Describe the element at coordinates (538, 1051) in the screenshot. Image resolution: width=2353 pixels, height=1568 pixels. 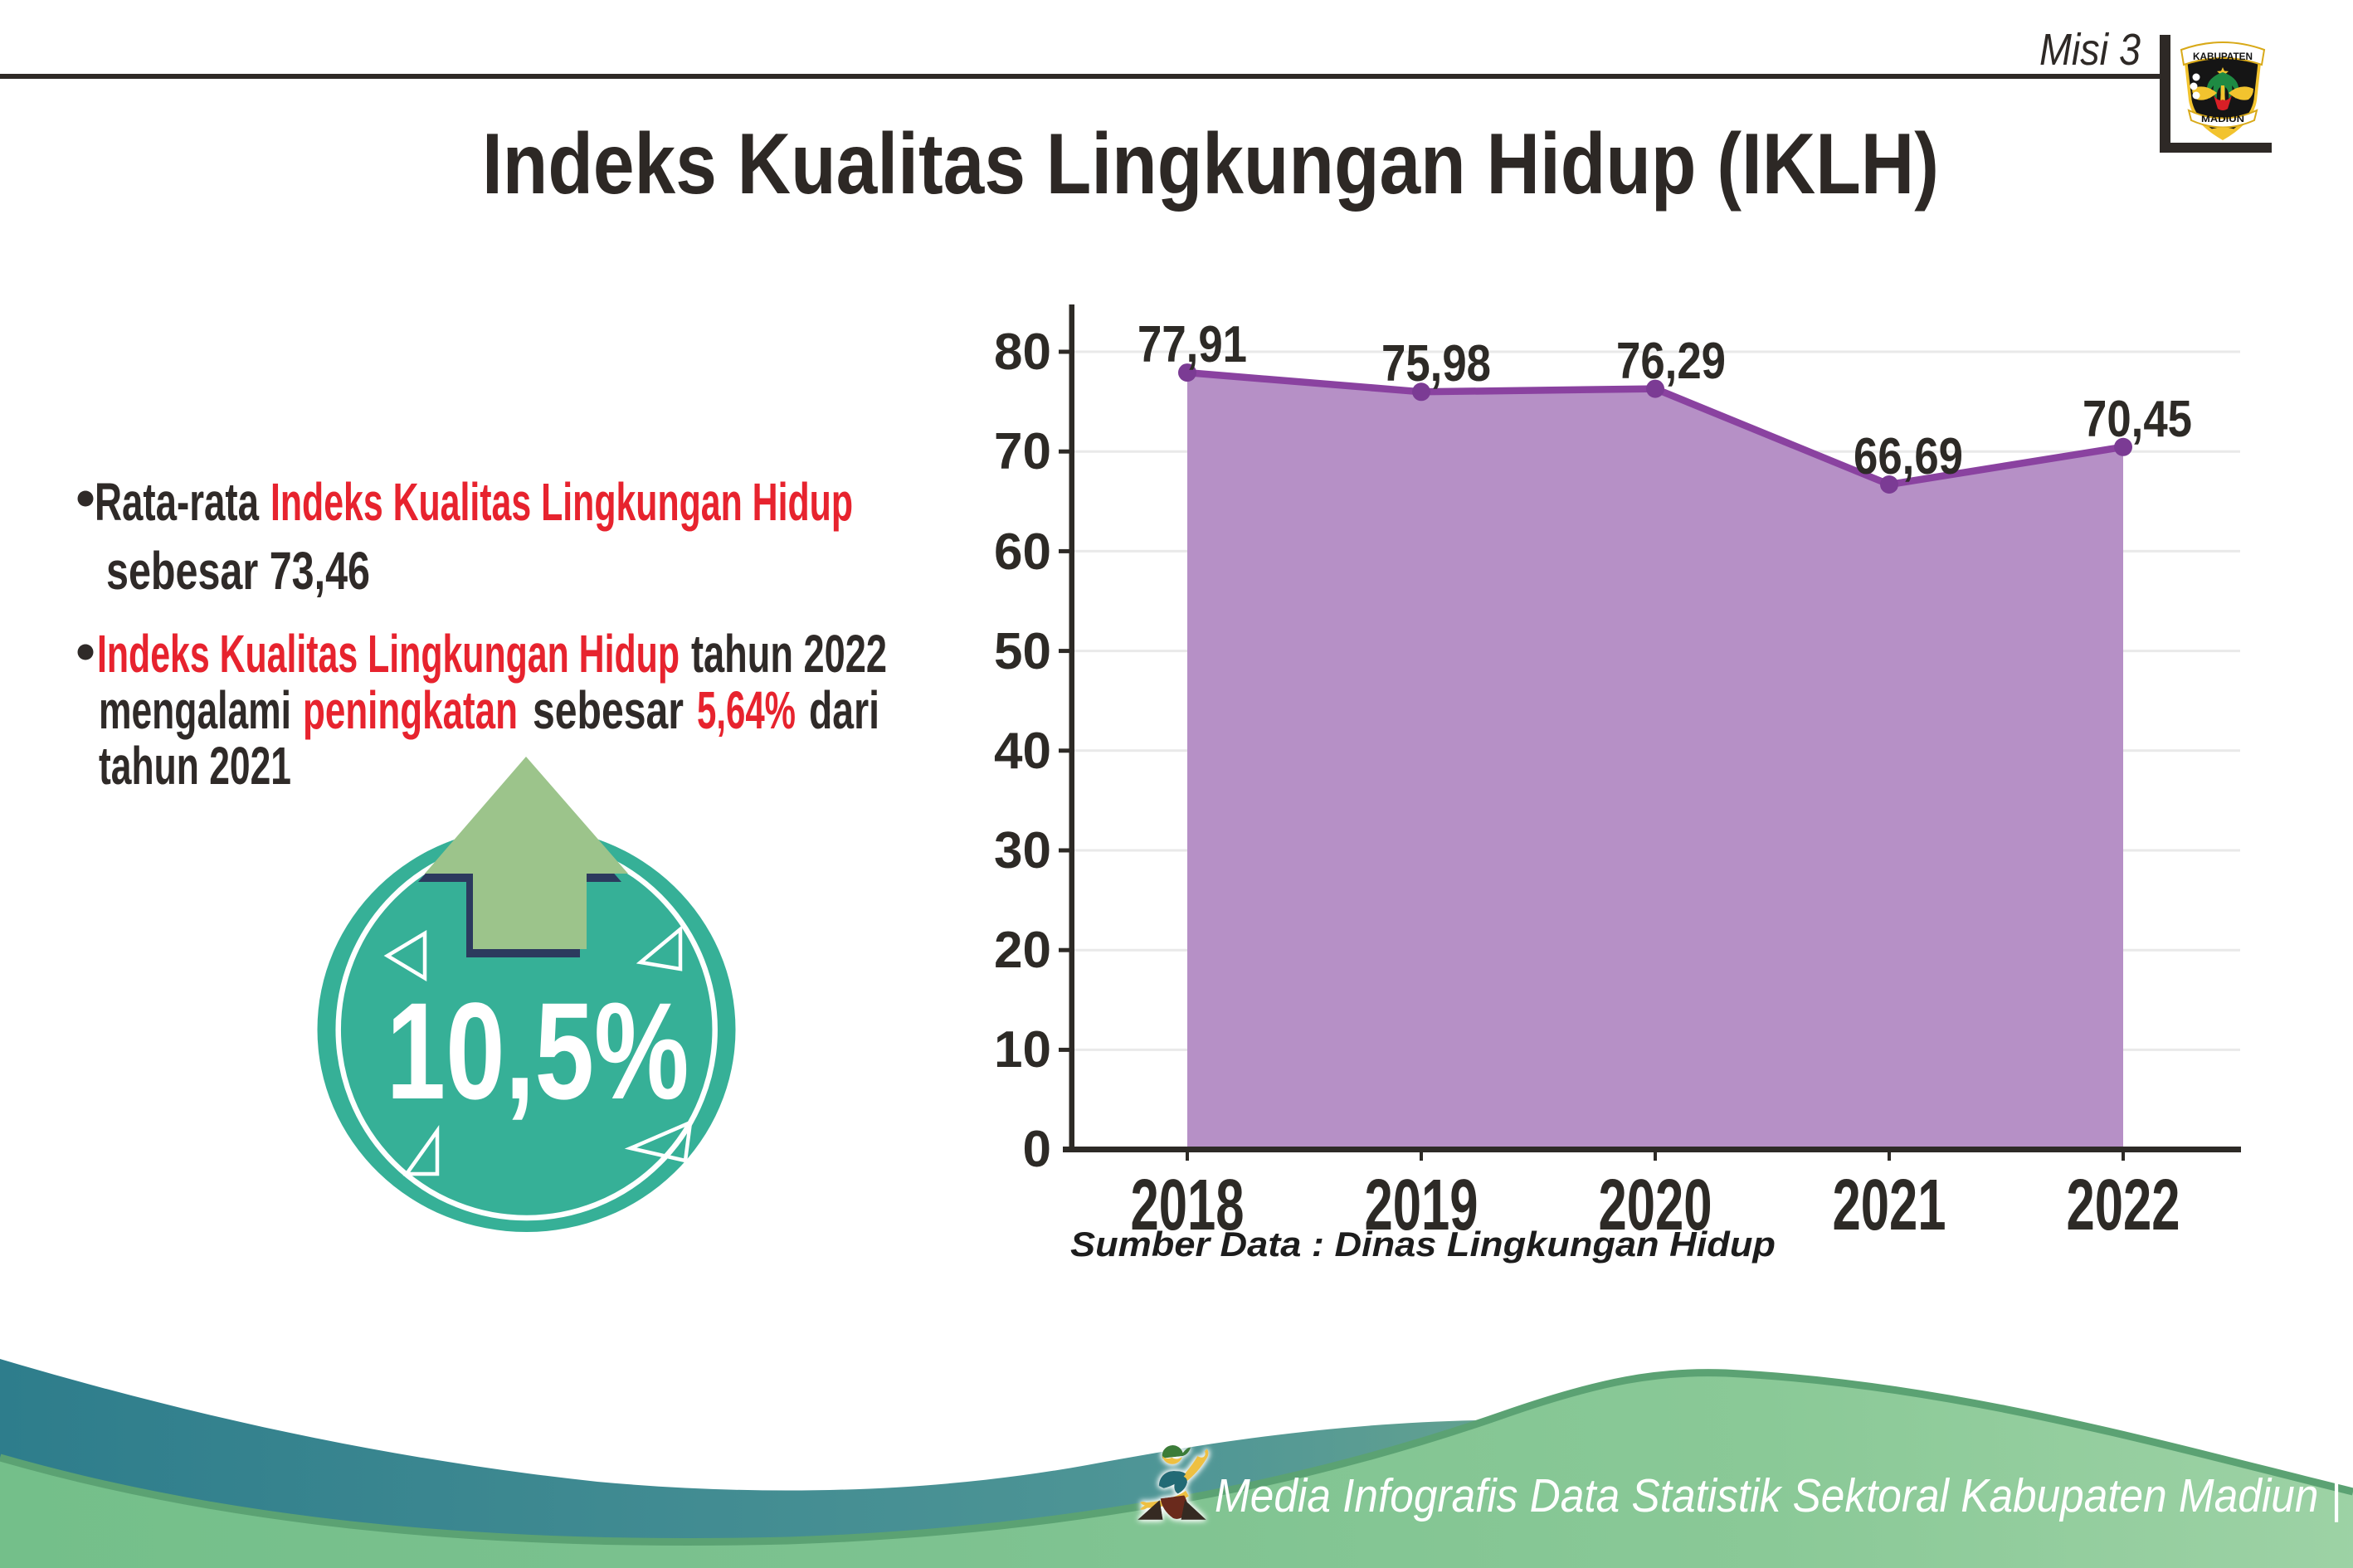
I see `svg-text: 10,5%` at that location.